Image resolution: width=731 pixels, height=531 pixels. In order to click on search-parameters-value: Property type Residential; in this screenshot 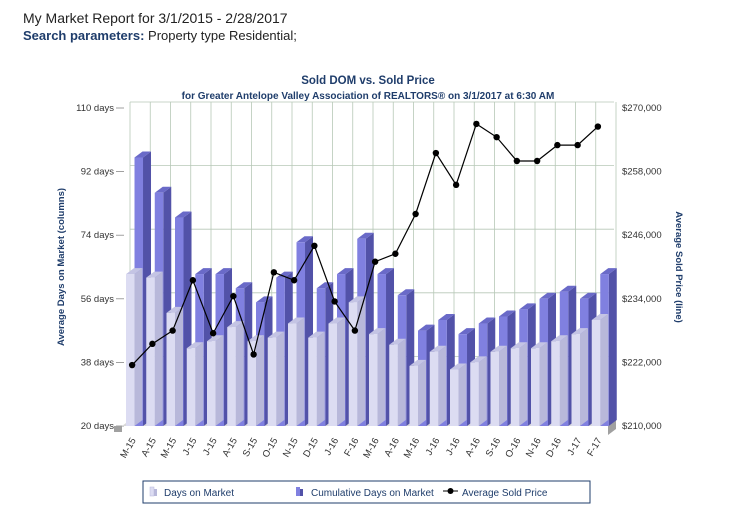, I will do `click(222, 35)`.